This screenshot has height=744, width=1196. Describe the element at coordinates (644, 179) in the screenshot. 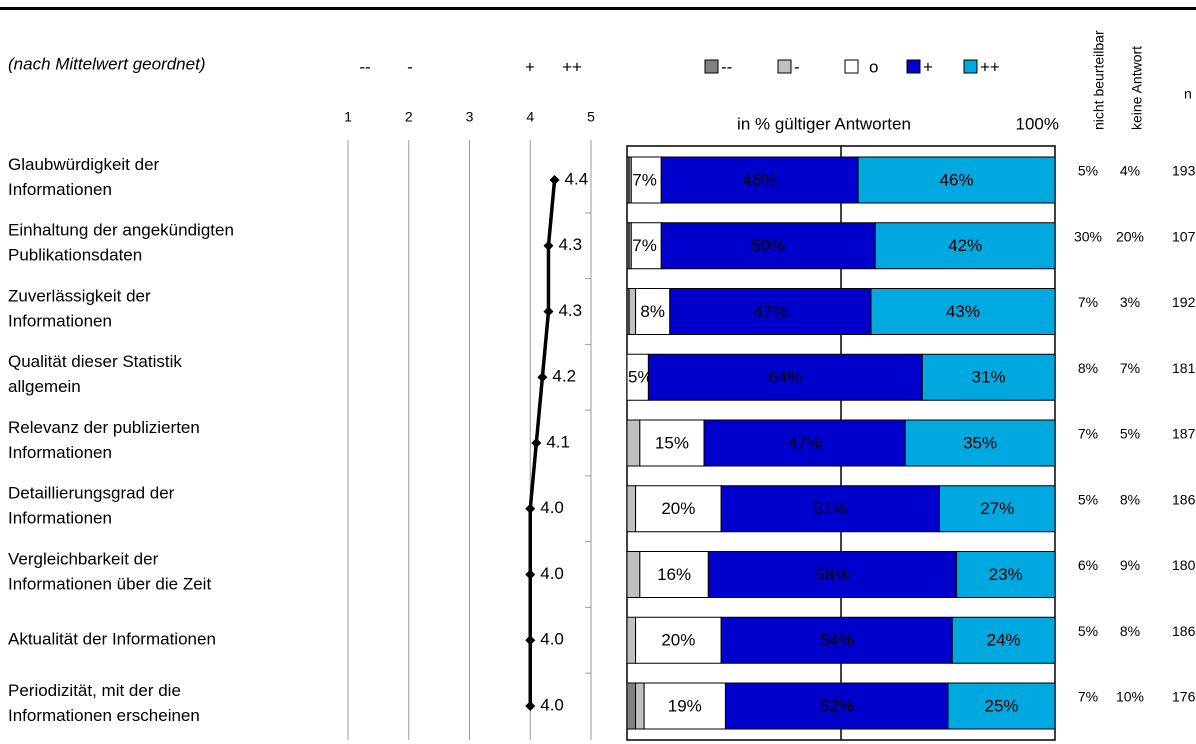

I see `value-label: 7%` at that location.